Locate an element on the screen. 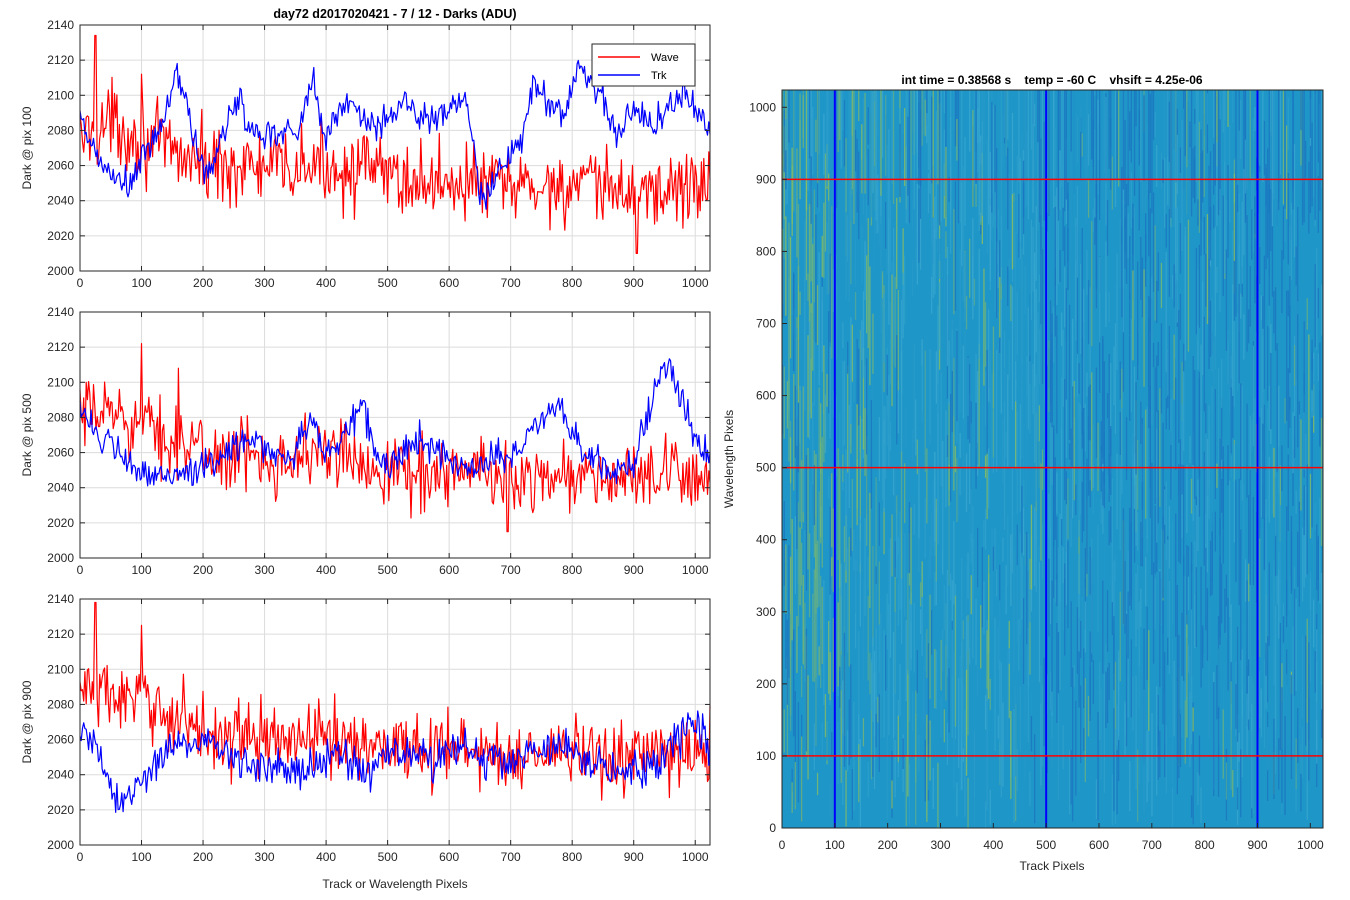  ytick-label: 2020 is located at coordinates (60, 523).